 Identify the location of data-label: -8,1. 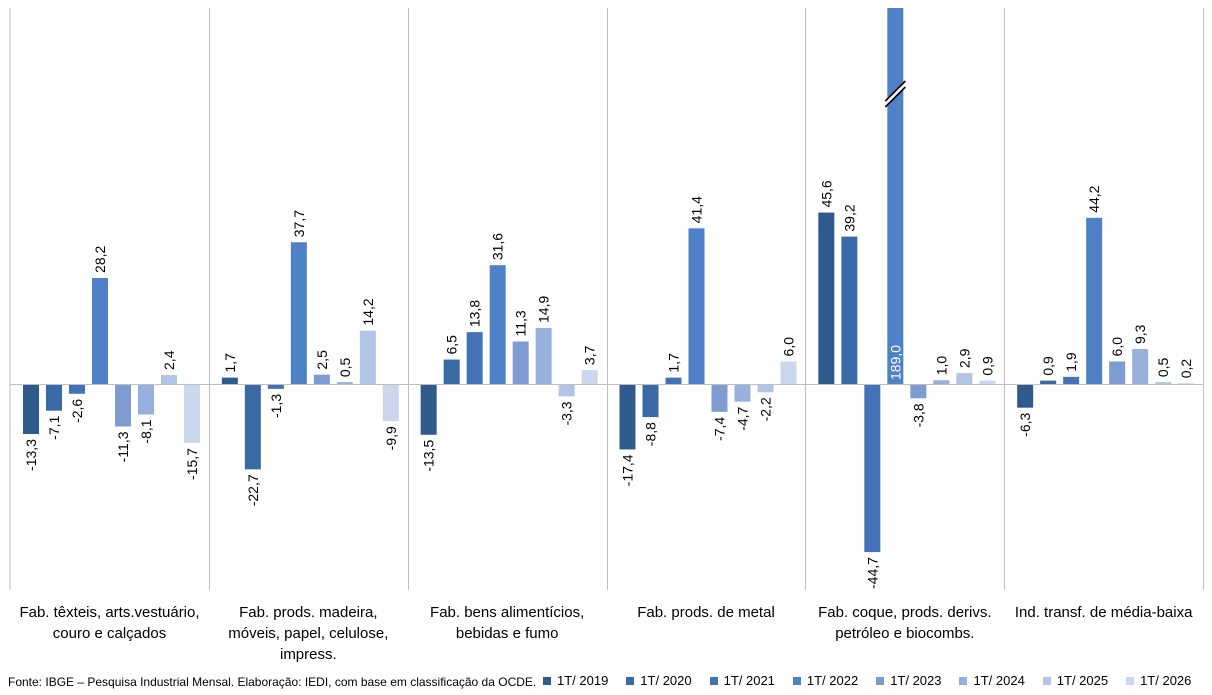
(146, 431).